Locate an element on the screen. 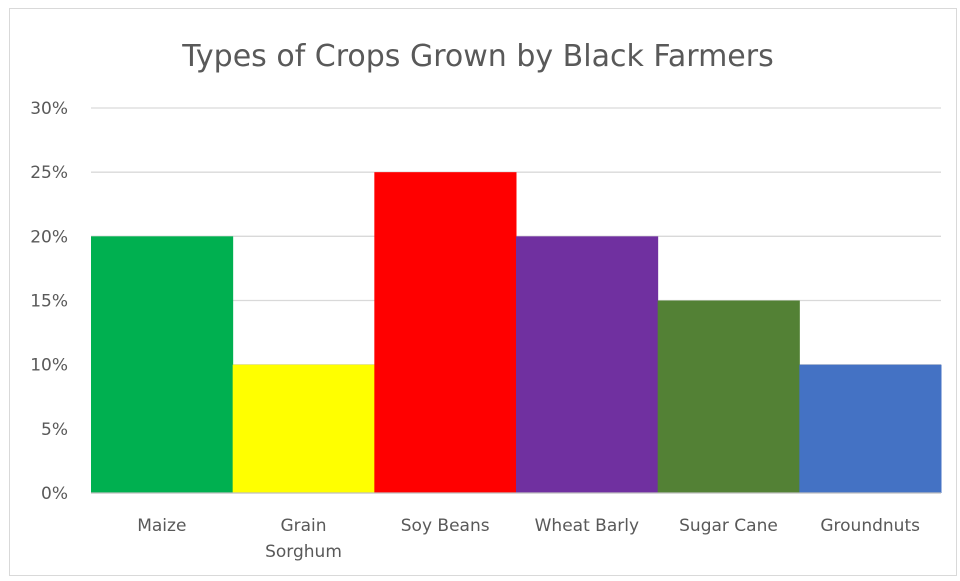 The height and width of the screenshot is (581, 960). y-tick-label: 20% is located at coordinates (49, 237).